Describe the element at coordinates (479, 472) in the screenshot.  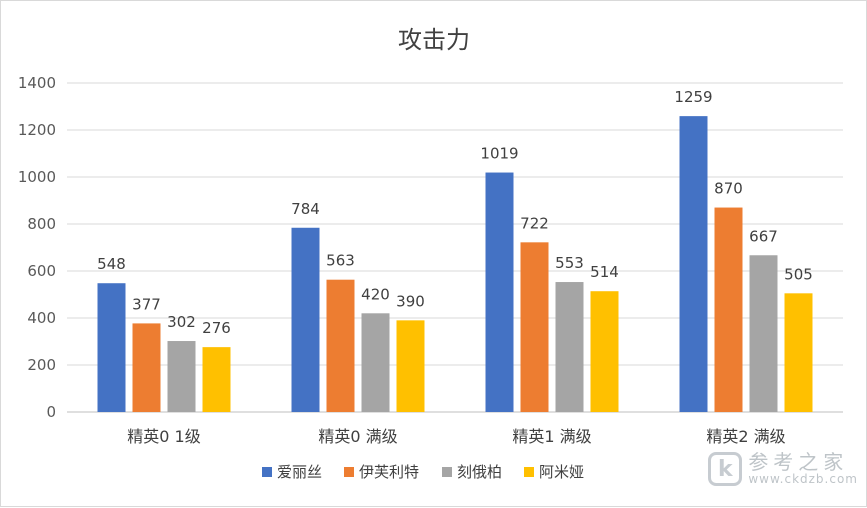
I see `legend-label: 刻俄柏` at that location.